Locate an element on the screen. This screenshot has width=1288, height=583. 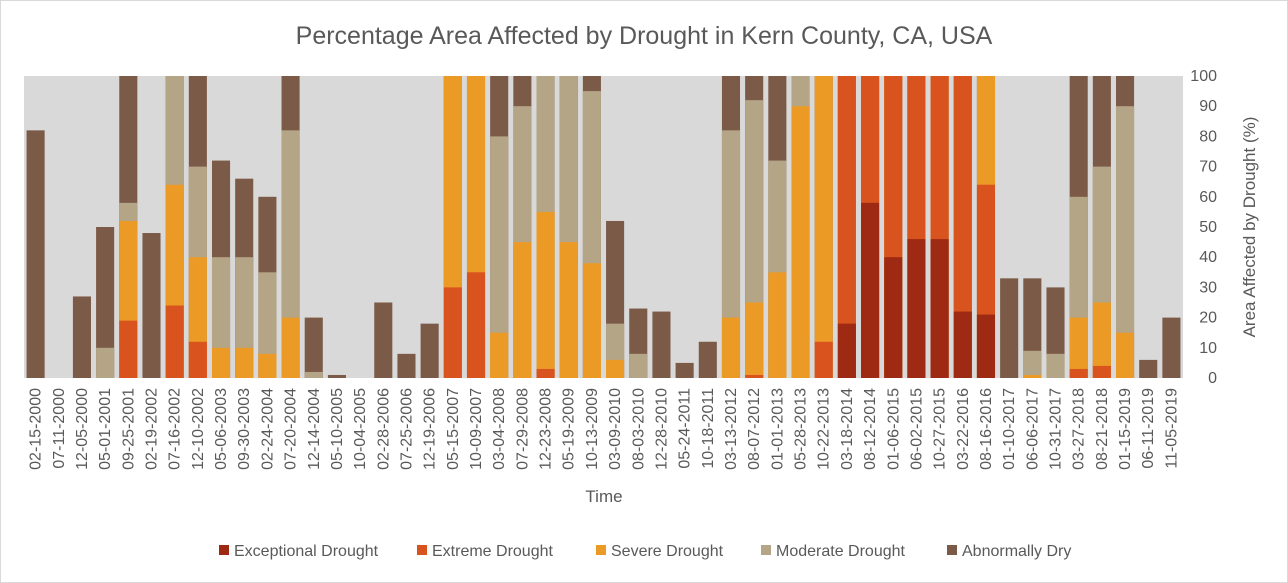
legend-label: Extreme Drought is located at coordinates (492, 551).